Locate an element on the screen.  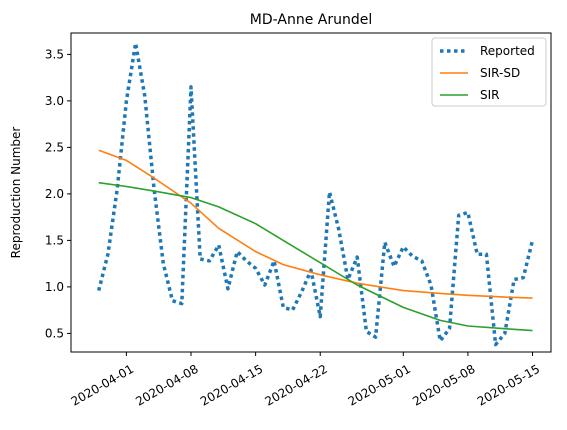
x-tick-label: 2020-05-08 is located at coordinates (443, 385).